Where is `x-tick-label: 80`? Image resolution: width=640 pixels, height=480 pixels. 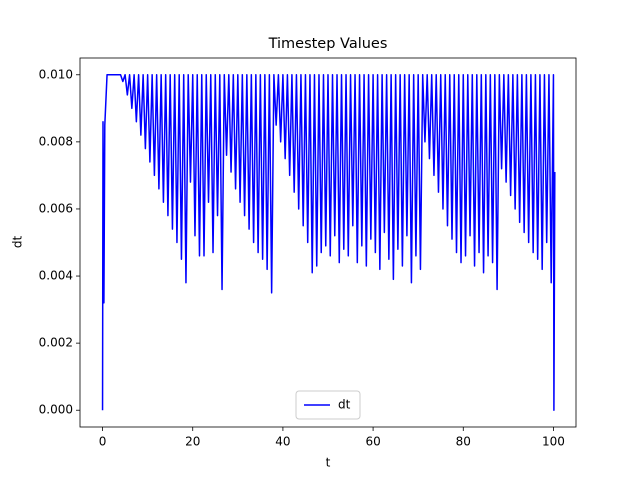 x-tick-label: 80 is located at coordinates (463, 442).